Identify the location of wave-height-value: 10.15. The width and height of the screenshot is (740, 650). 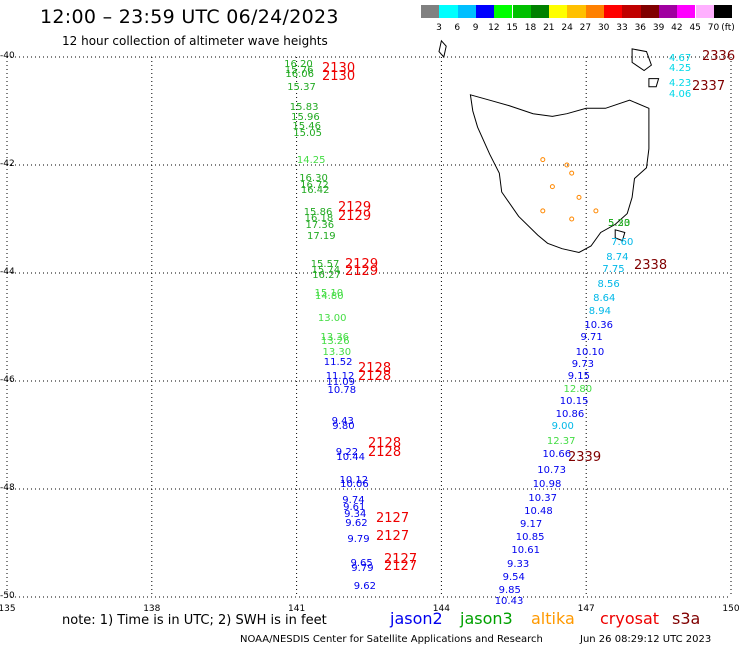
(574, 401).